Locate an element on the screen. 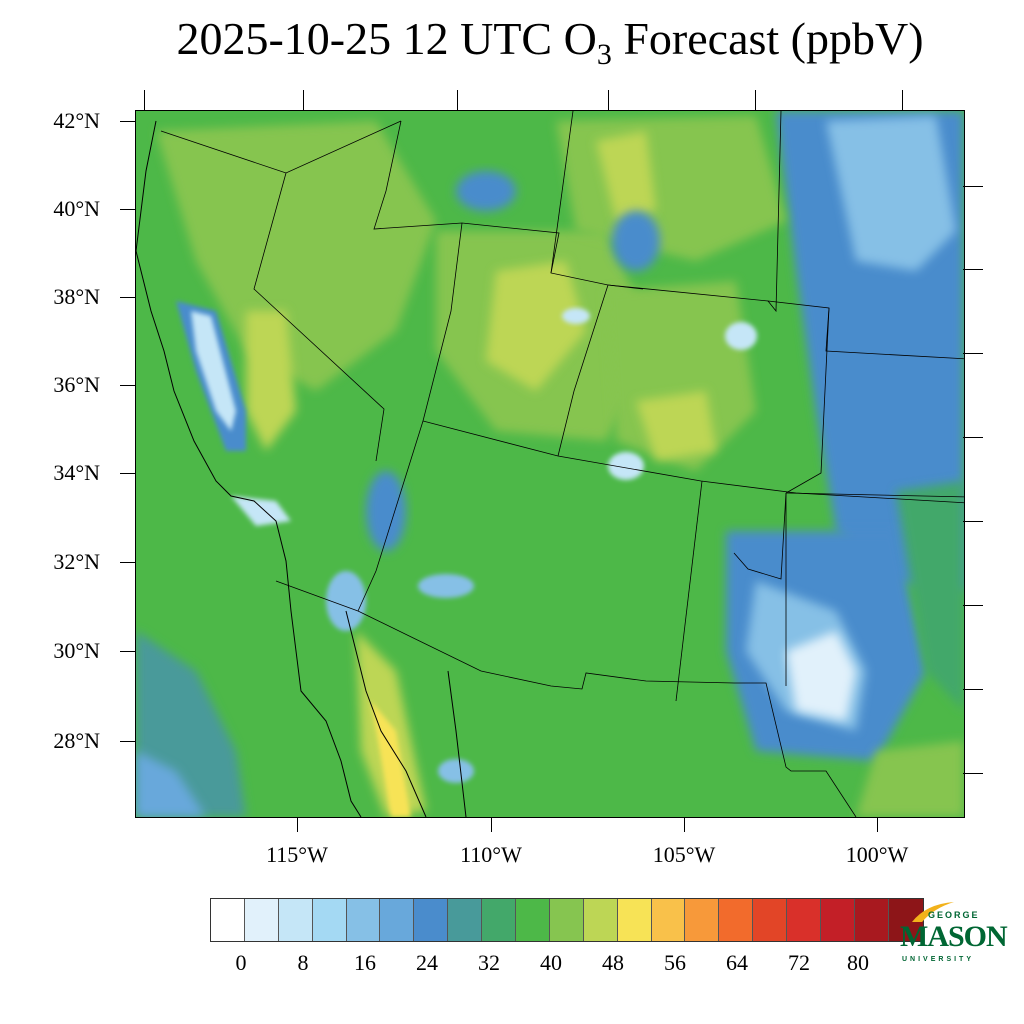  colorbar-label: 80 is located at coordinates (858, 962).